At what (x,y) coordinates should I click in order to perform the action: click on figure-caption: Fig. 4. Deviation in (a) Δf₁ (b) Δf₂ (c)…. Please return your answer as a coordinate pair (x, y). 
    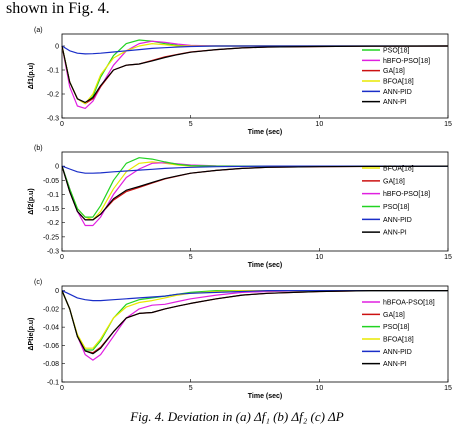
    Looking at the image, I should click on (237, 416).